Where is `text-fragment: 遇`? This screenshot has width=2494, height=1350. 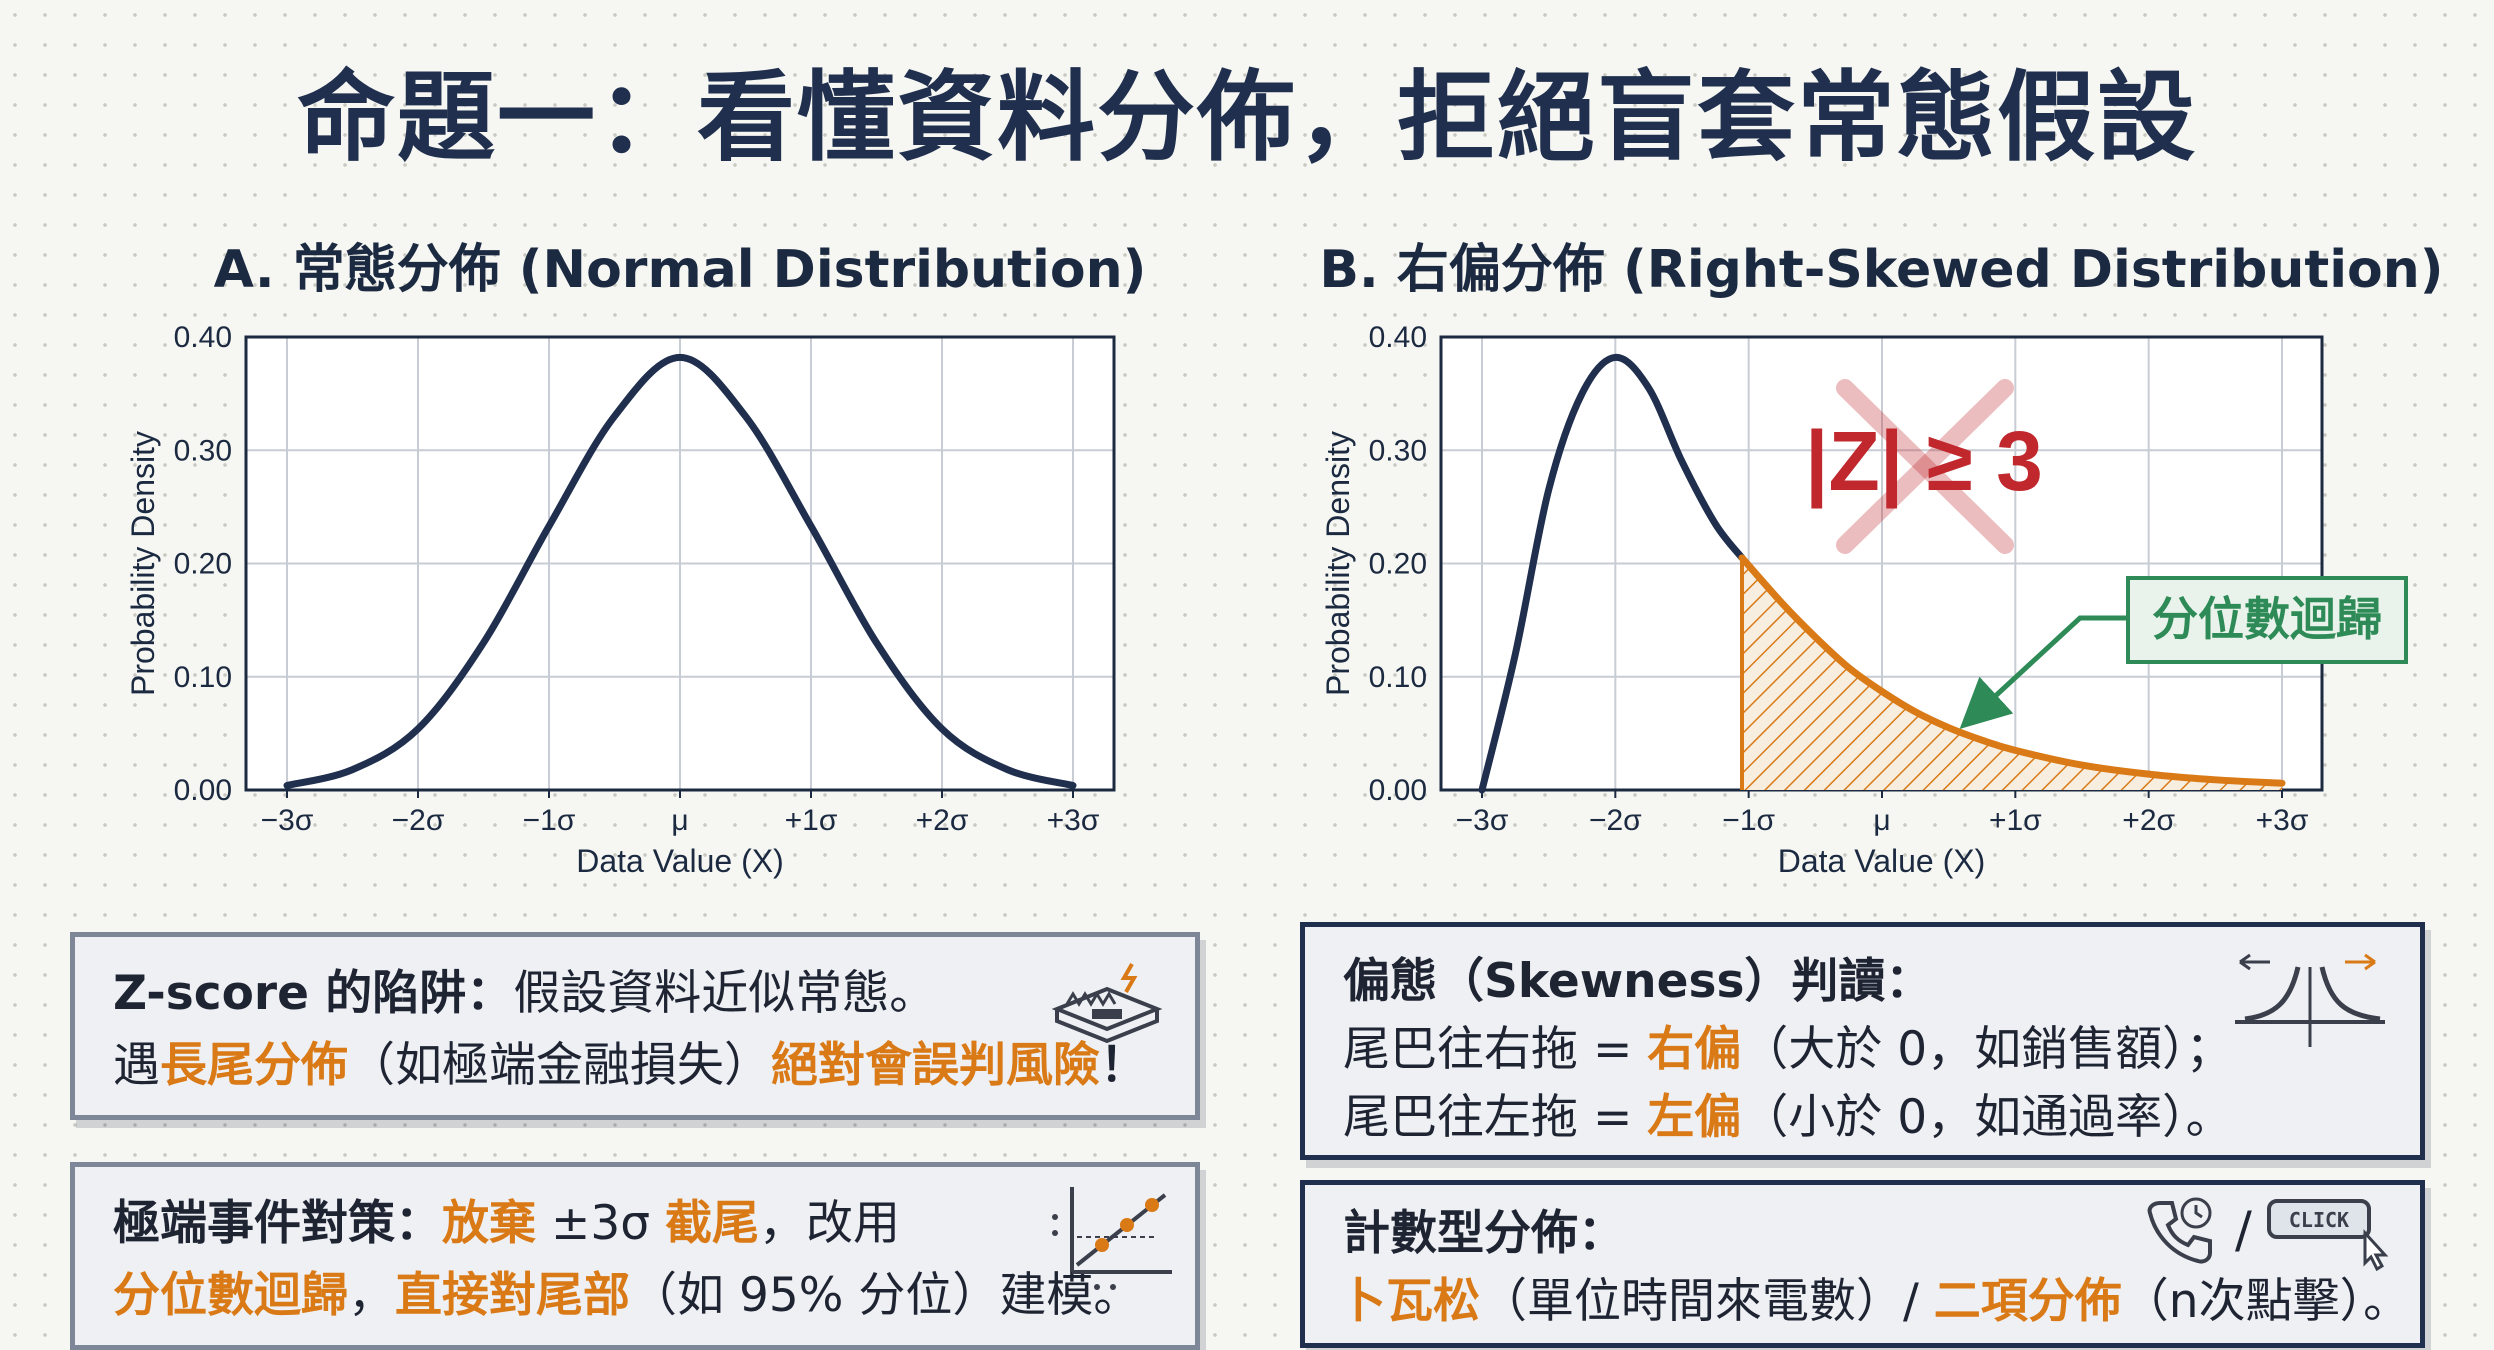
text-fragment: 遇 is located at coordinates (136, 1065).